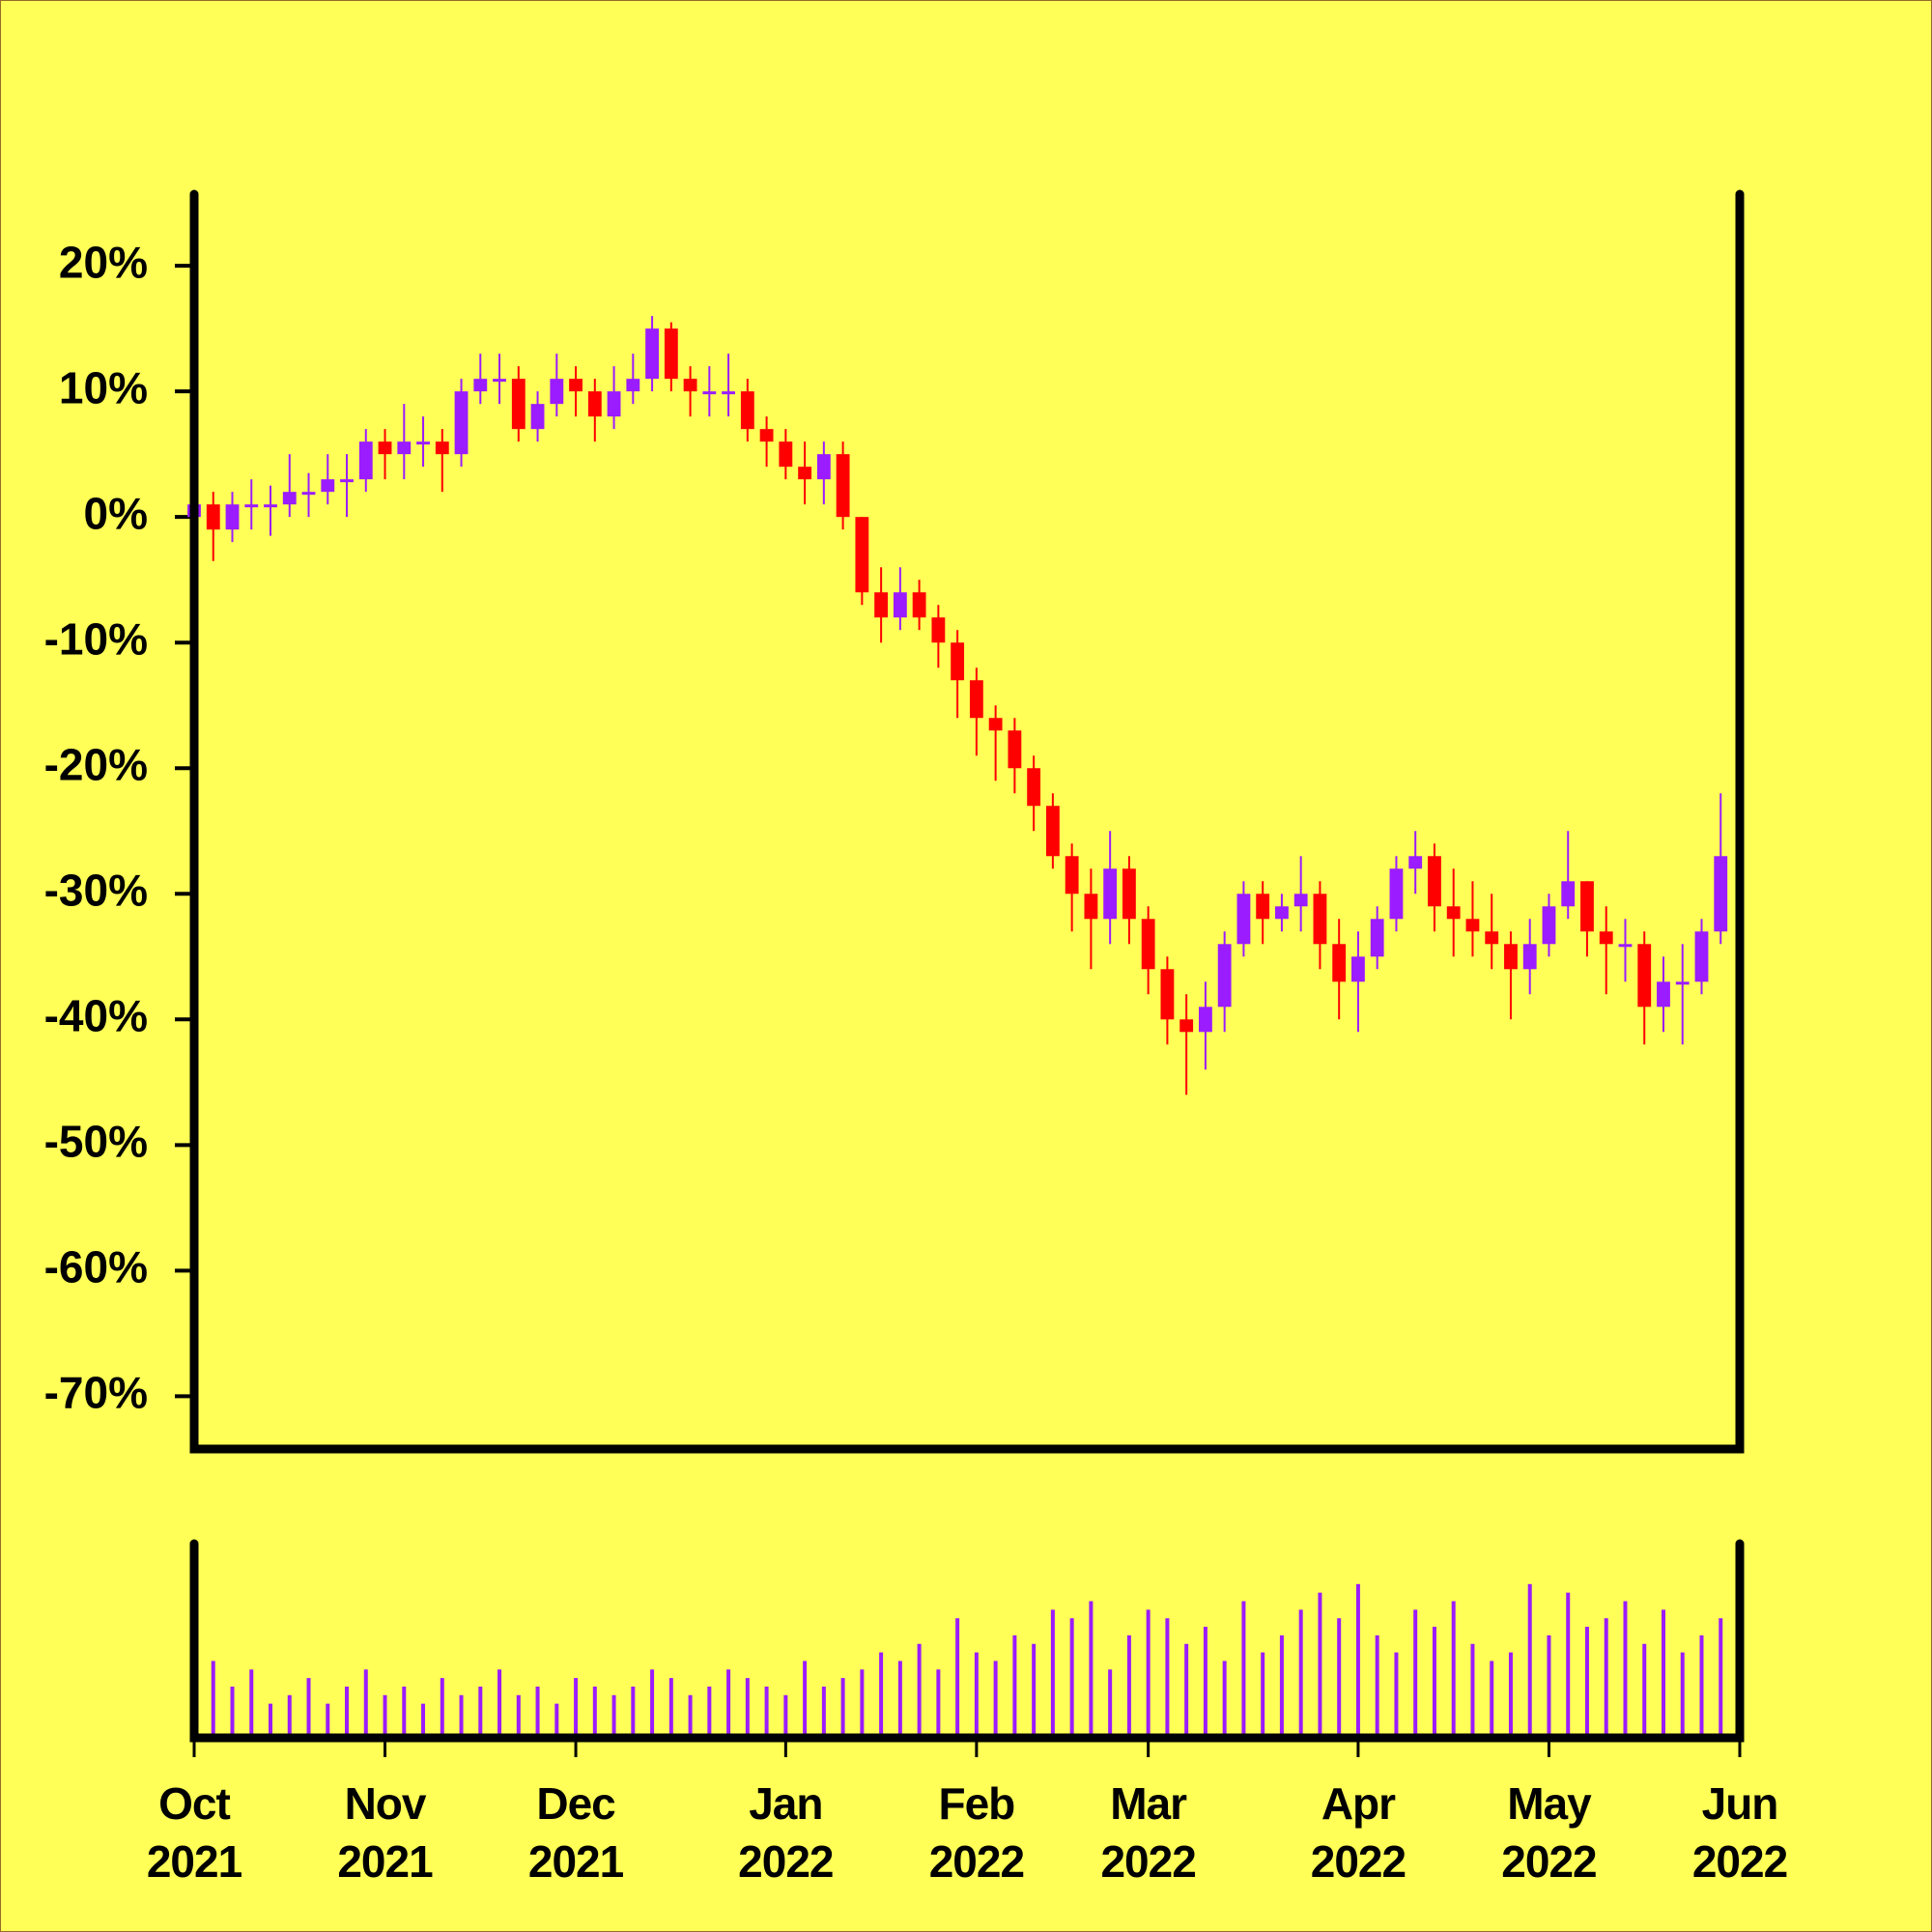 The width and height of the screenshot is (1932, 1932). What do you see at coordinates (786, 1832) in the screenshot?
I see `x-tick-label: Jan 2022` at bounding box center [786, 1832].